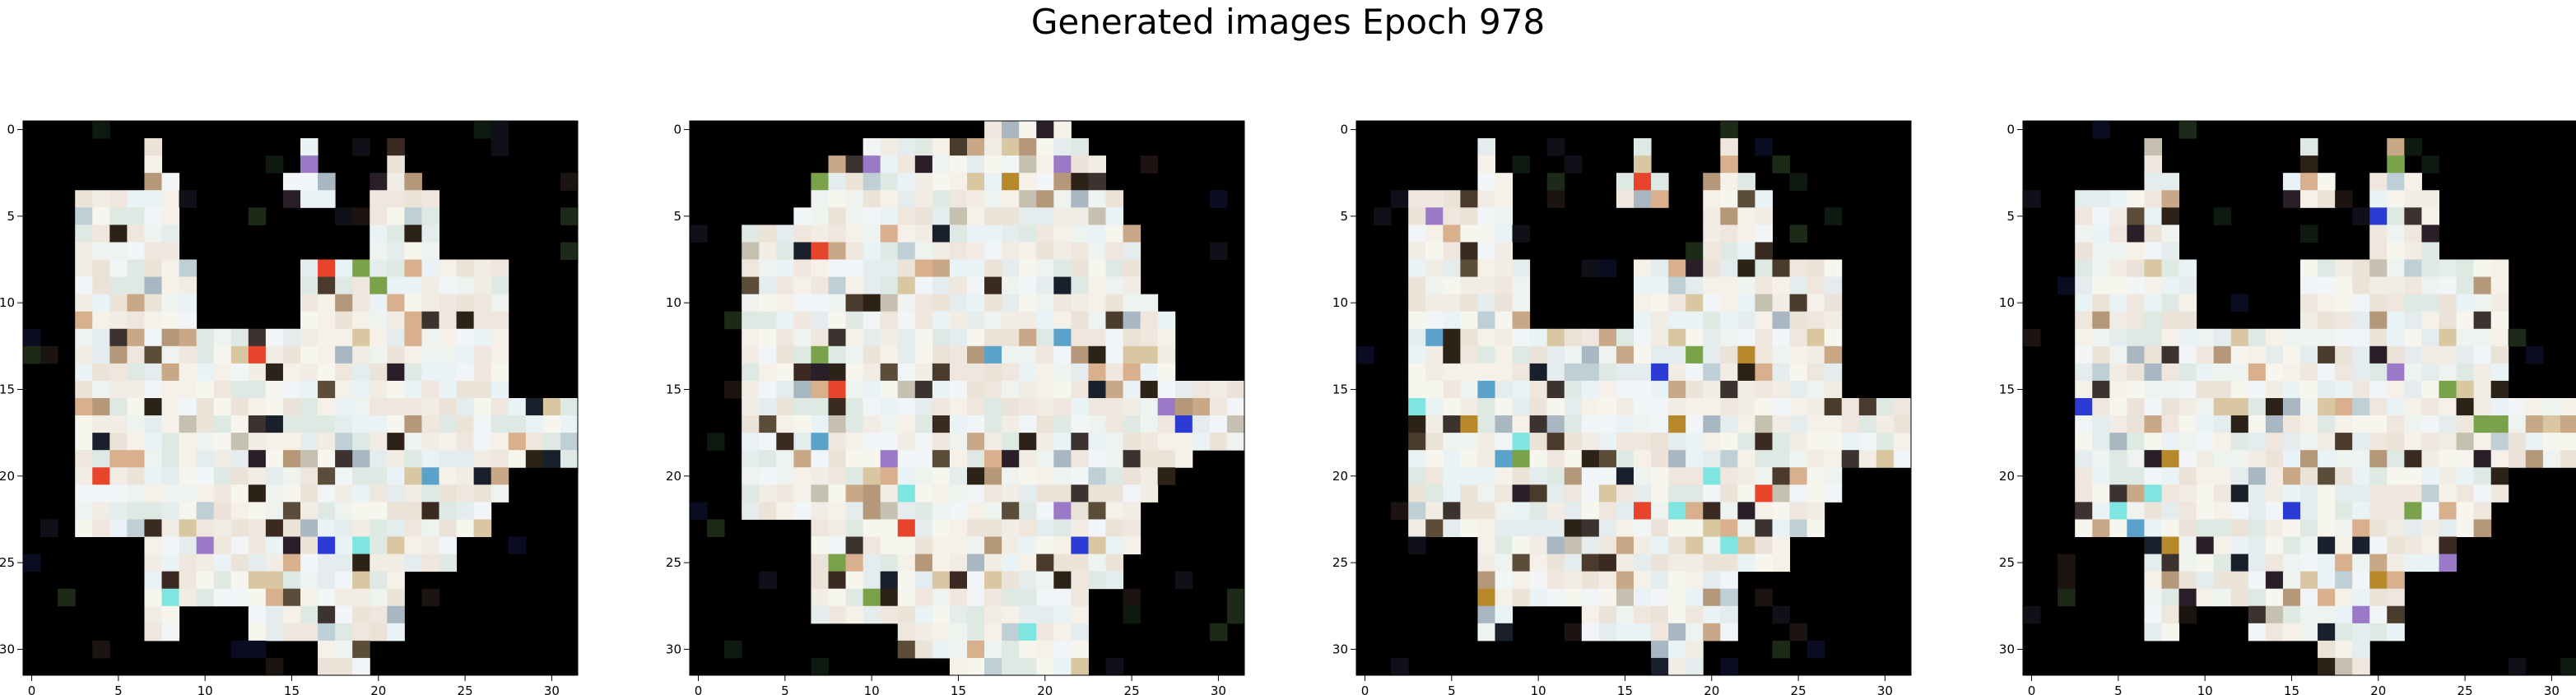 This screenshot has height=695, width=2576. What do you see at coordinates (1340, 476) in the screenshot?
I see `y-tick-label: 20` at bounding box center [1340, 476].